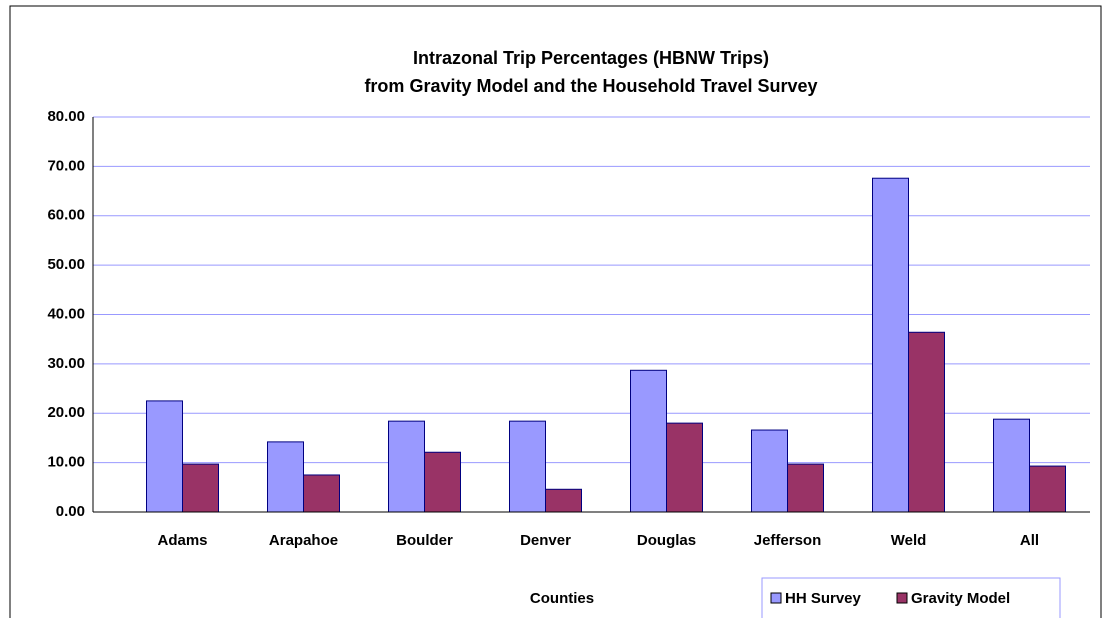 This screenshot has height=618, width=1111. What do you see at coordinates (66, 412) in the screenshot?
I see `y-tick-label: 20.00` at bounding box center [66, 412].